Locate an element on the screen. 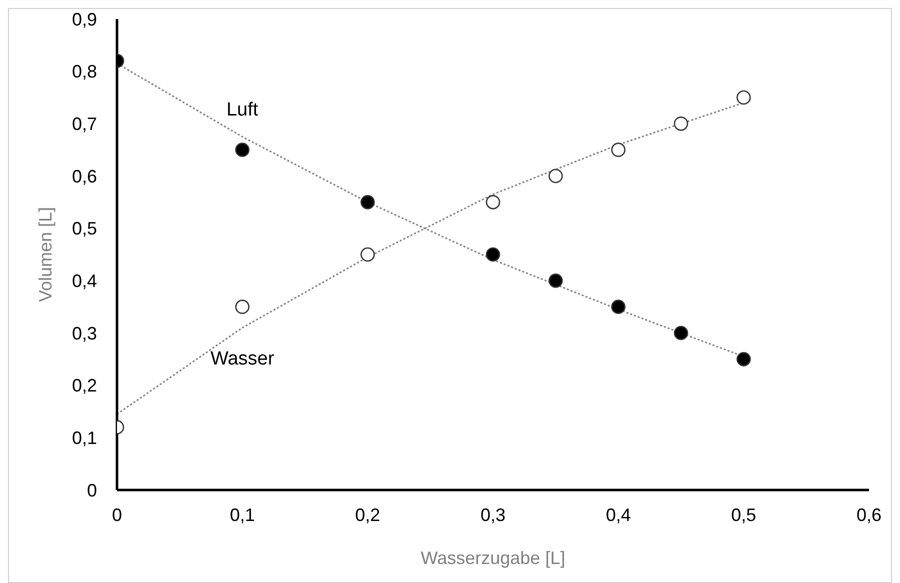 This screenshot has height=583, width=900. y-tick-label: 0,7 is located at coordinates (84, 124).